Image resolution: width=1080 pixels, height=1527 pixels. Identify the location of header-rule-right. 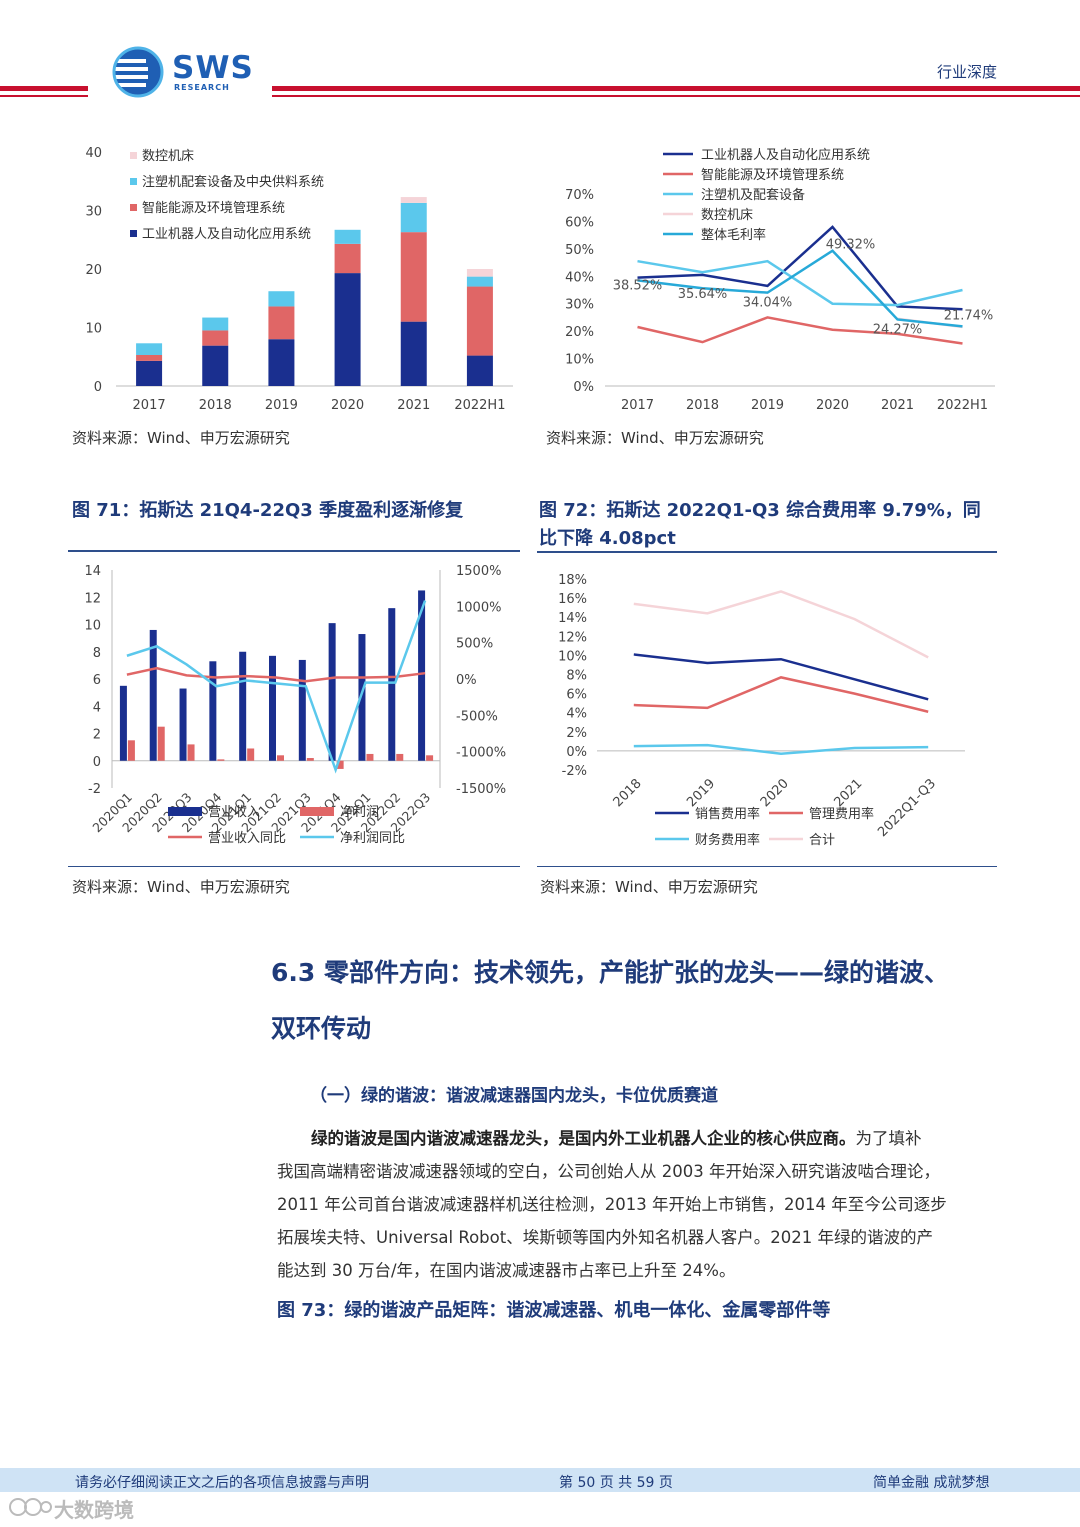
(676, 88).